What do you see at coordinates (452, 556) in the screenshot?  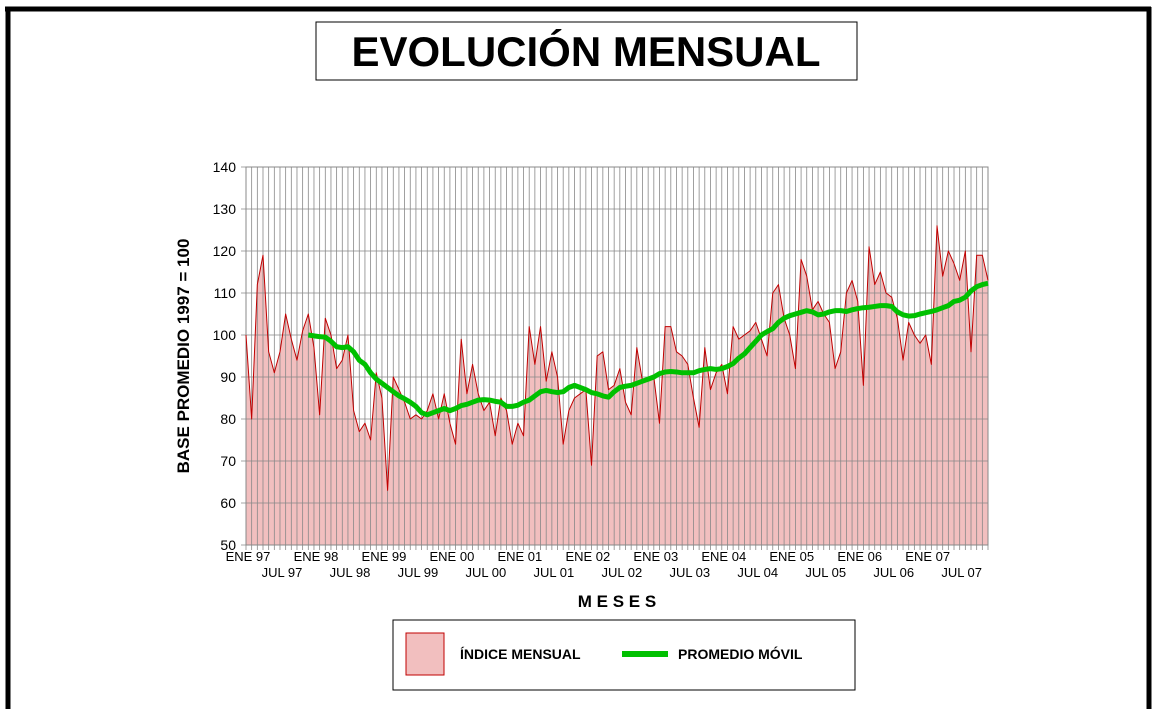 I see `x-tick-label: ENE 00` at bounding box center [452, 556].